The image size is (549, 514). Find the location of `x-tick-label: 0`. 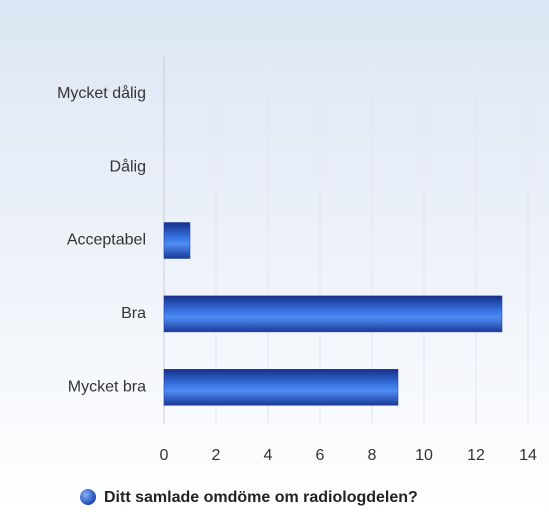

x-tick-label: 0 is located at coordinates (164, 455).